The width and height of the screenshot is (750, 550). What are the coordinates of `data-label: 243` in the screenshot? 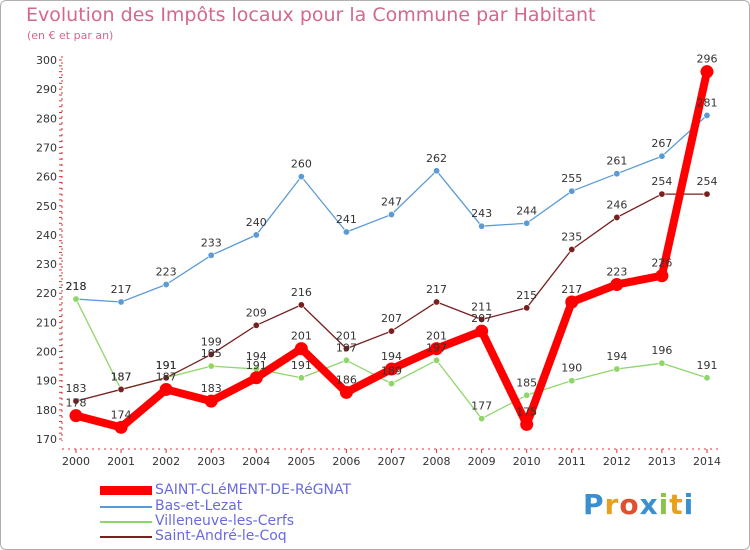 It's located at (481, 213).